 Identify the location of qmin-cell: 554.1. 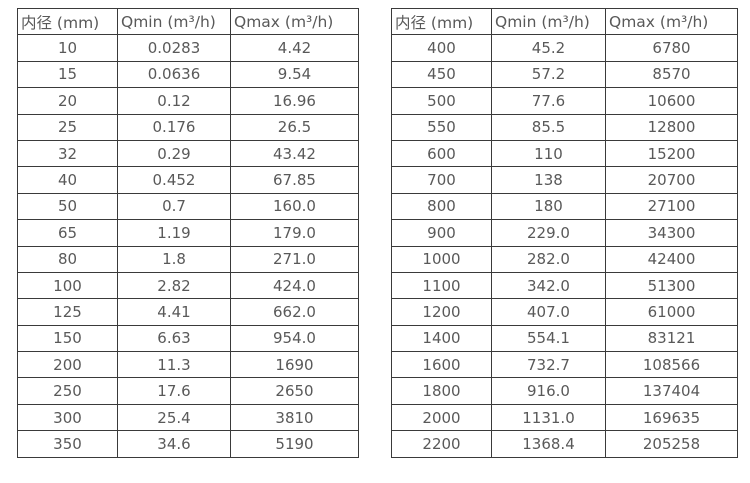
(548, 338).